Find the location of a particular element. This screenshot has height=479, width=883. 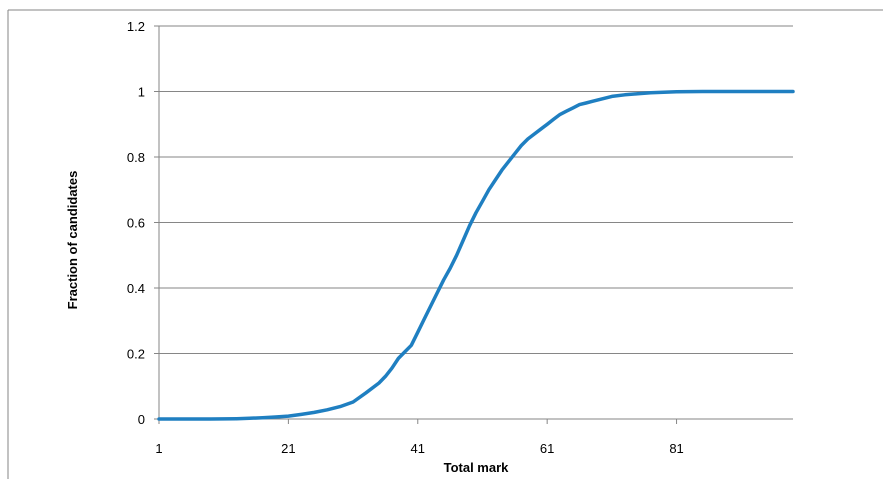

y-axis-title: Fraction of candidates is located at coordinates (72, 240).